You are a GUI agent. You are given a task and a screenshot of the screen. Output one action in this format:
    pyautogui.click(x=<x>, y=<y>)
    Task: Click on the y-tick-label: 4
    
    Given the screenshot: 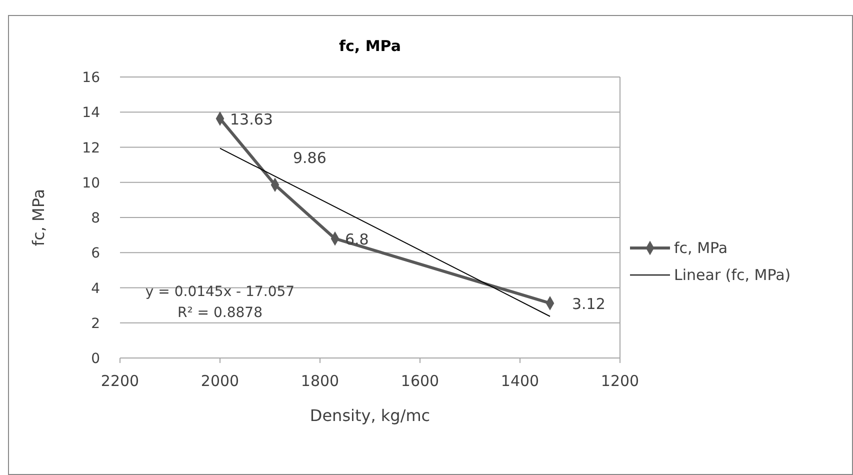 What is the action you would take?
    pyautogui.click(x=95, y=288)
    